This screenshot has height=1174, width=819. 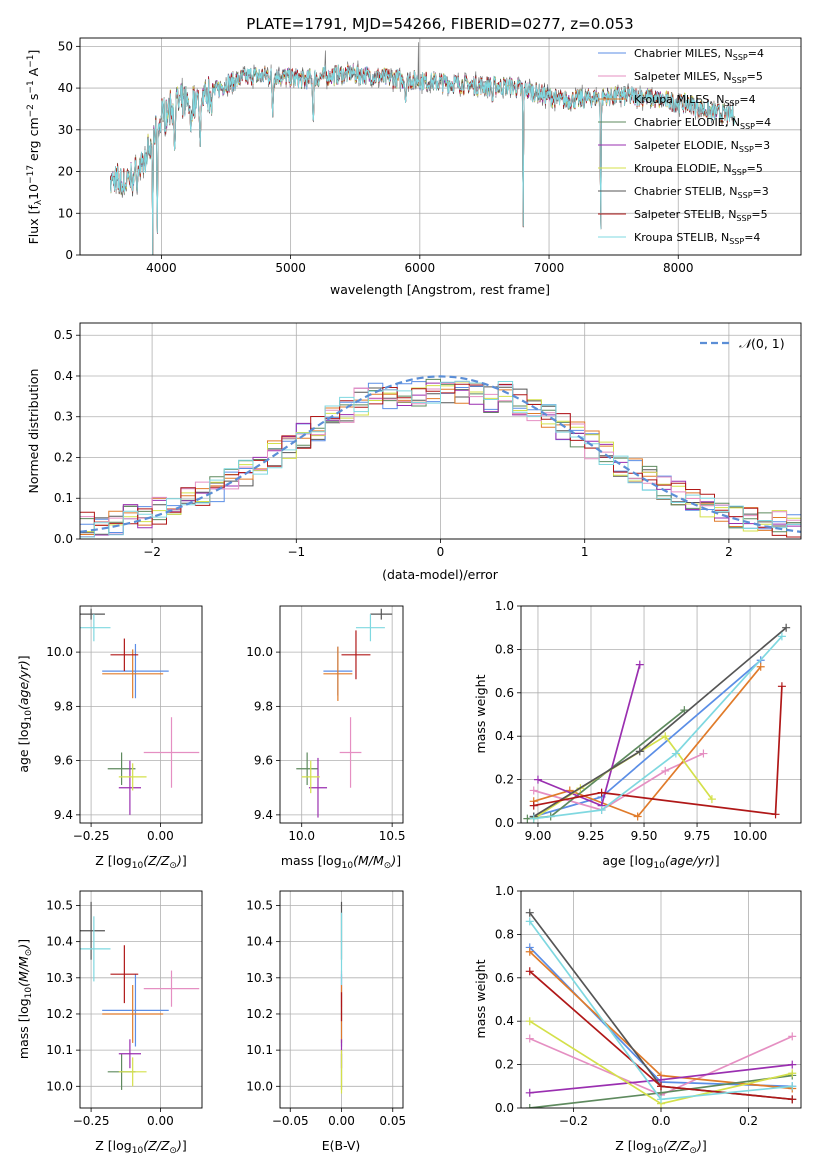 I want to click on z_mass-ytick-label: 10.4, so click(x=59, y=942).